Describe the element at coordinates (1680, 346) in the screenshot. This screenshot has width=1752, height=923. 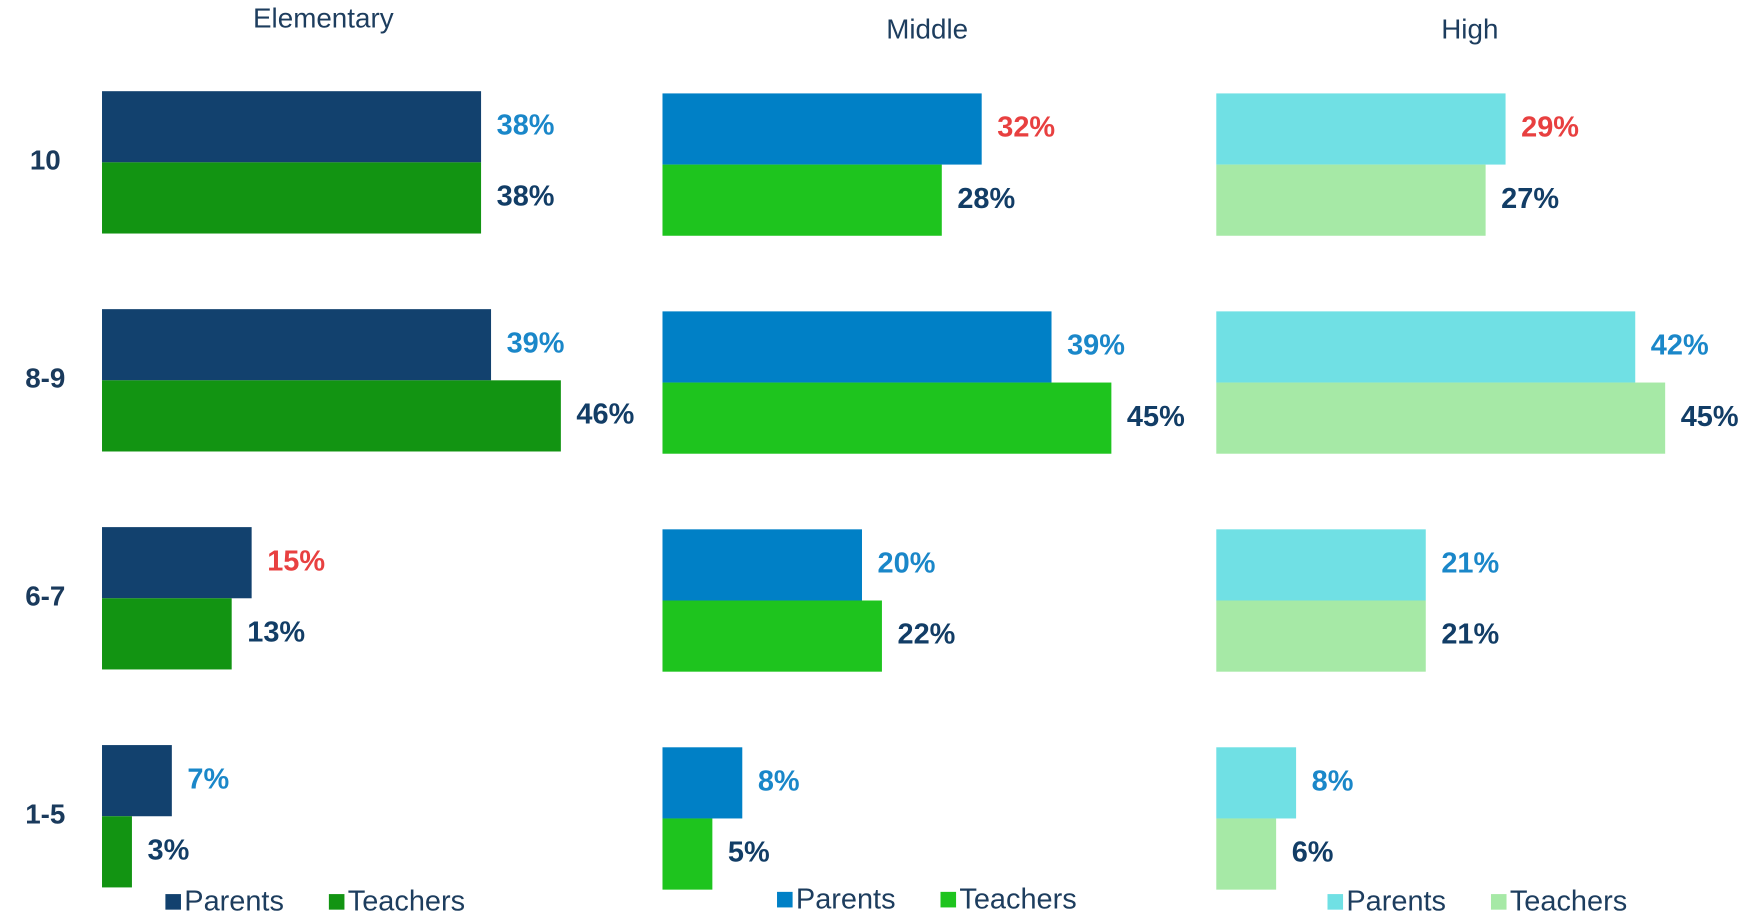
I see `value-label: 42%` at that location.